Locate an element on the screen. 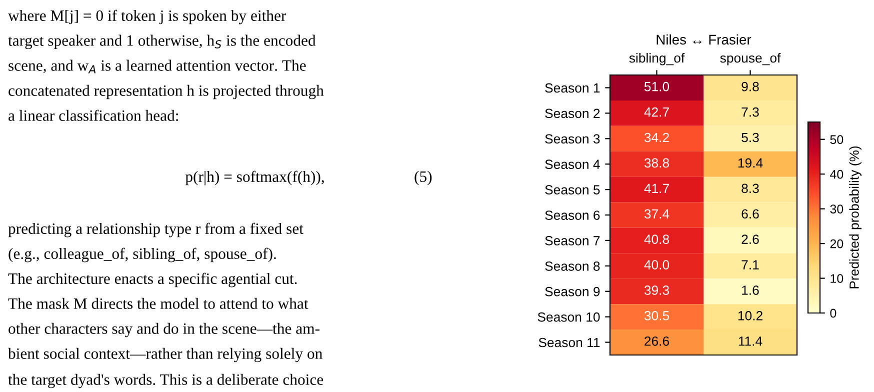 The width and height of the screenshot is (874, 392). text: The mask M directs the model to attend to what is located at coordinates (158, 303).